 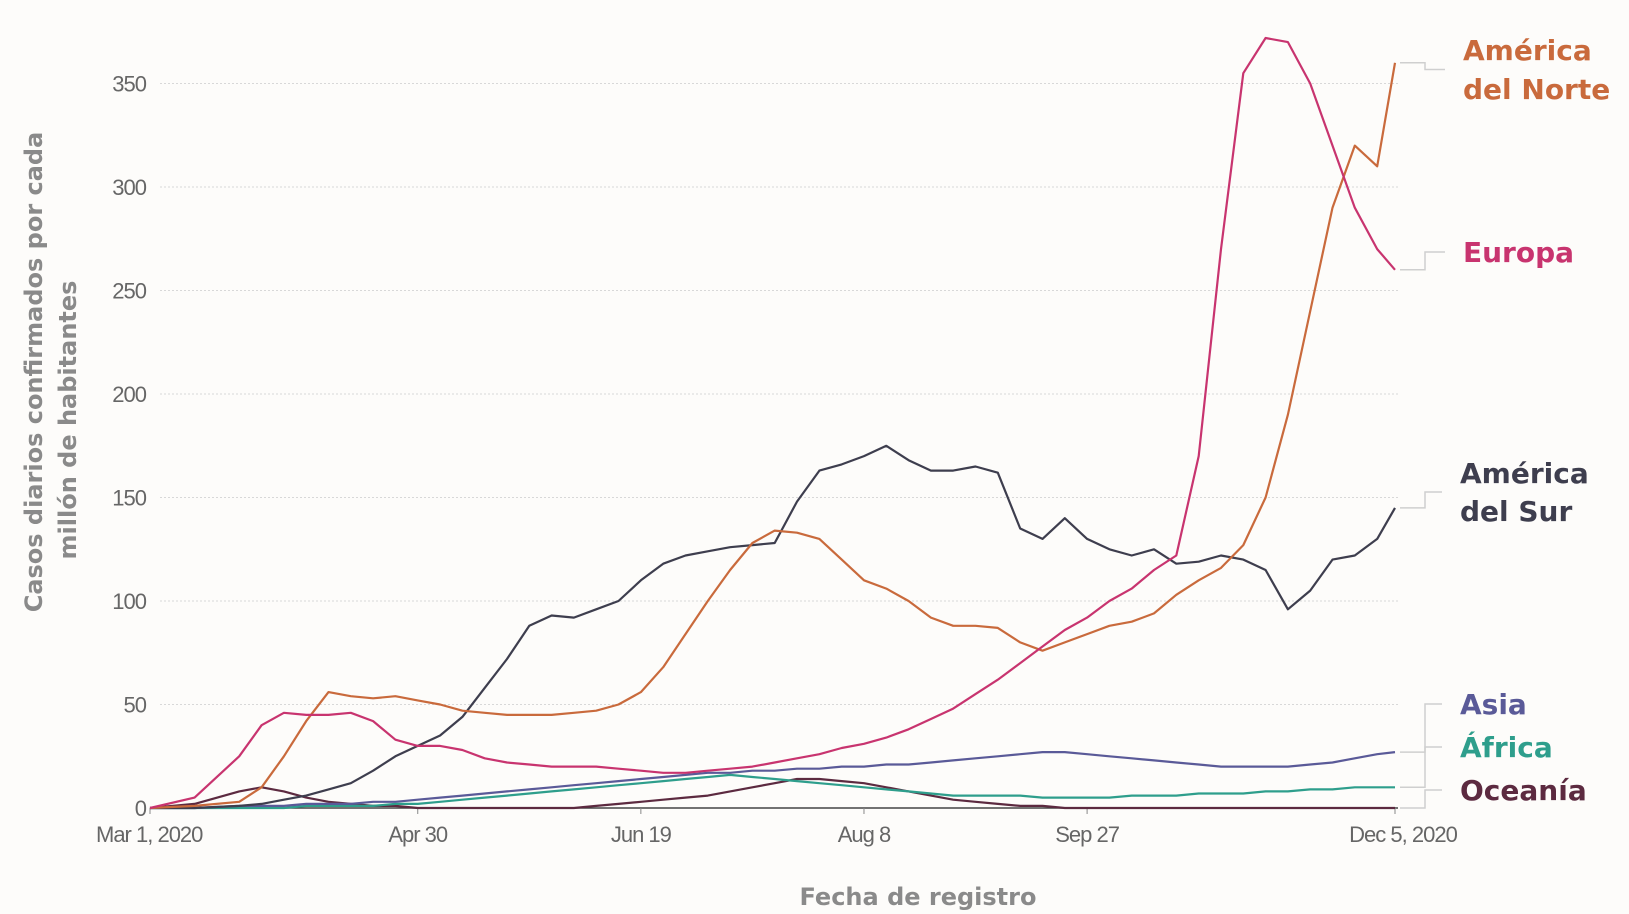 I want to click on series-line-africa, so click(x=772, y=791).